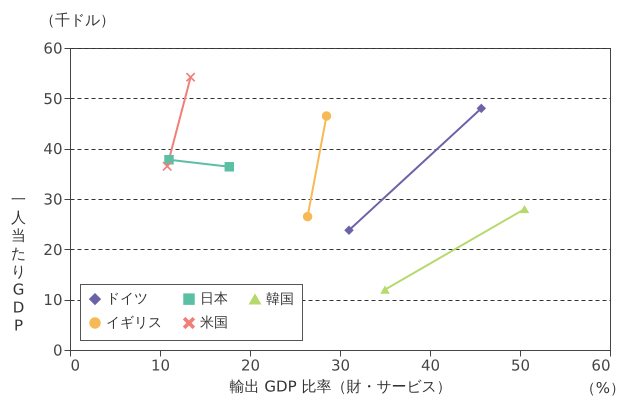 This screenshot has width=641, height=403. I want to click on legend-label: イギリス, so click(134, 323).